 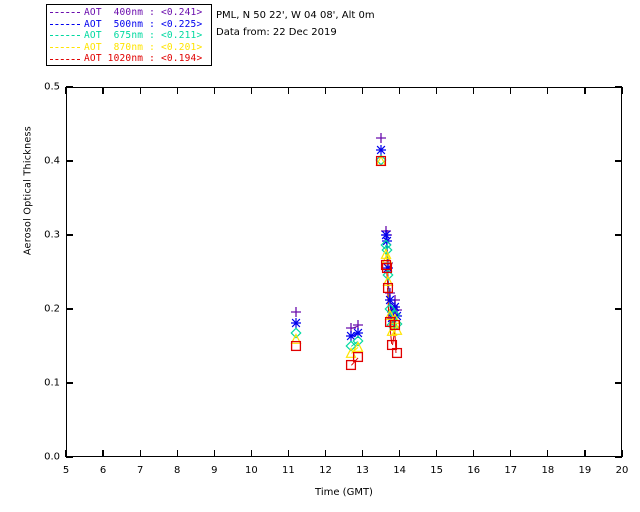 I want to click on legend-item-label: AOT 500nm : <0.225>, so click(x=143, y=24).